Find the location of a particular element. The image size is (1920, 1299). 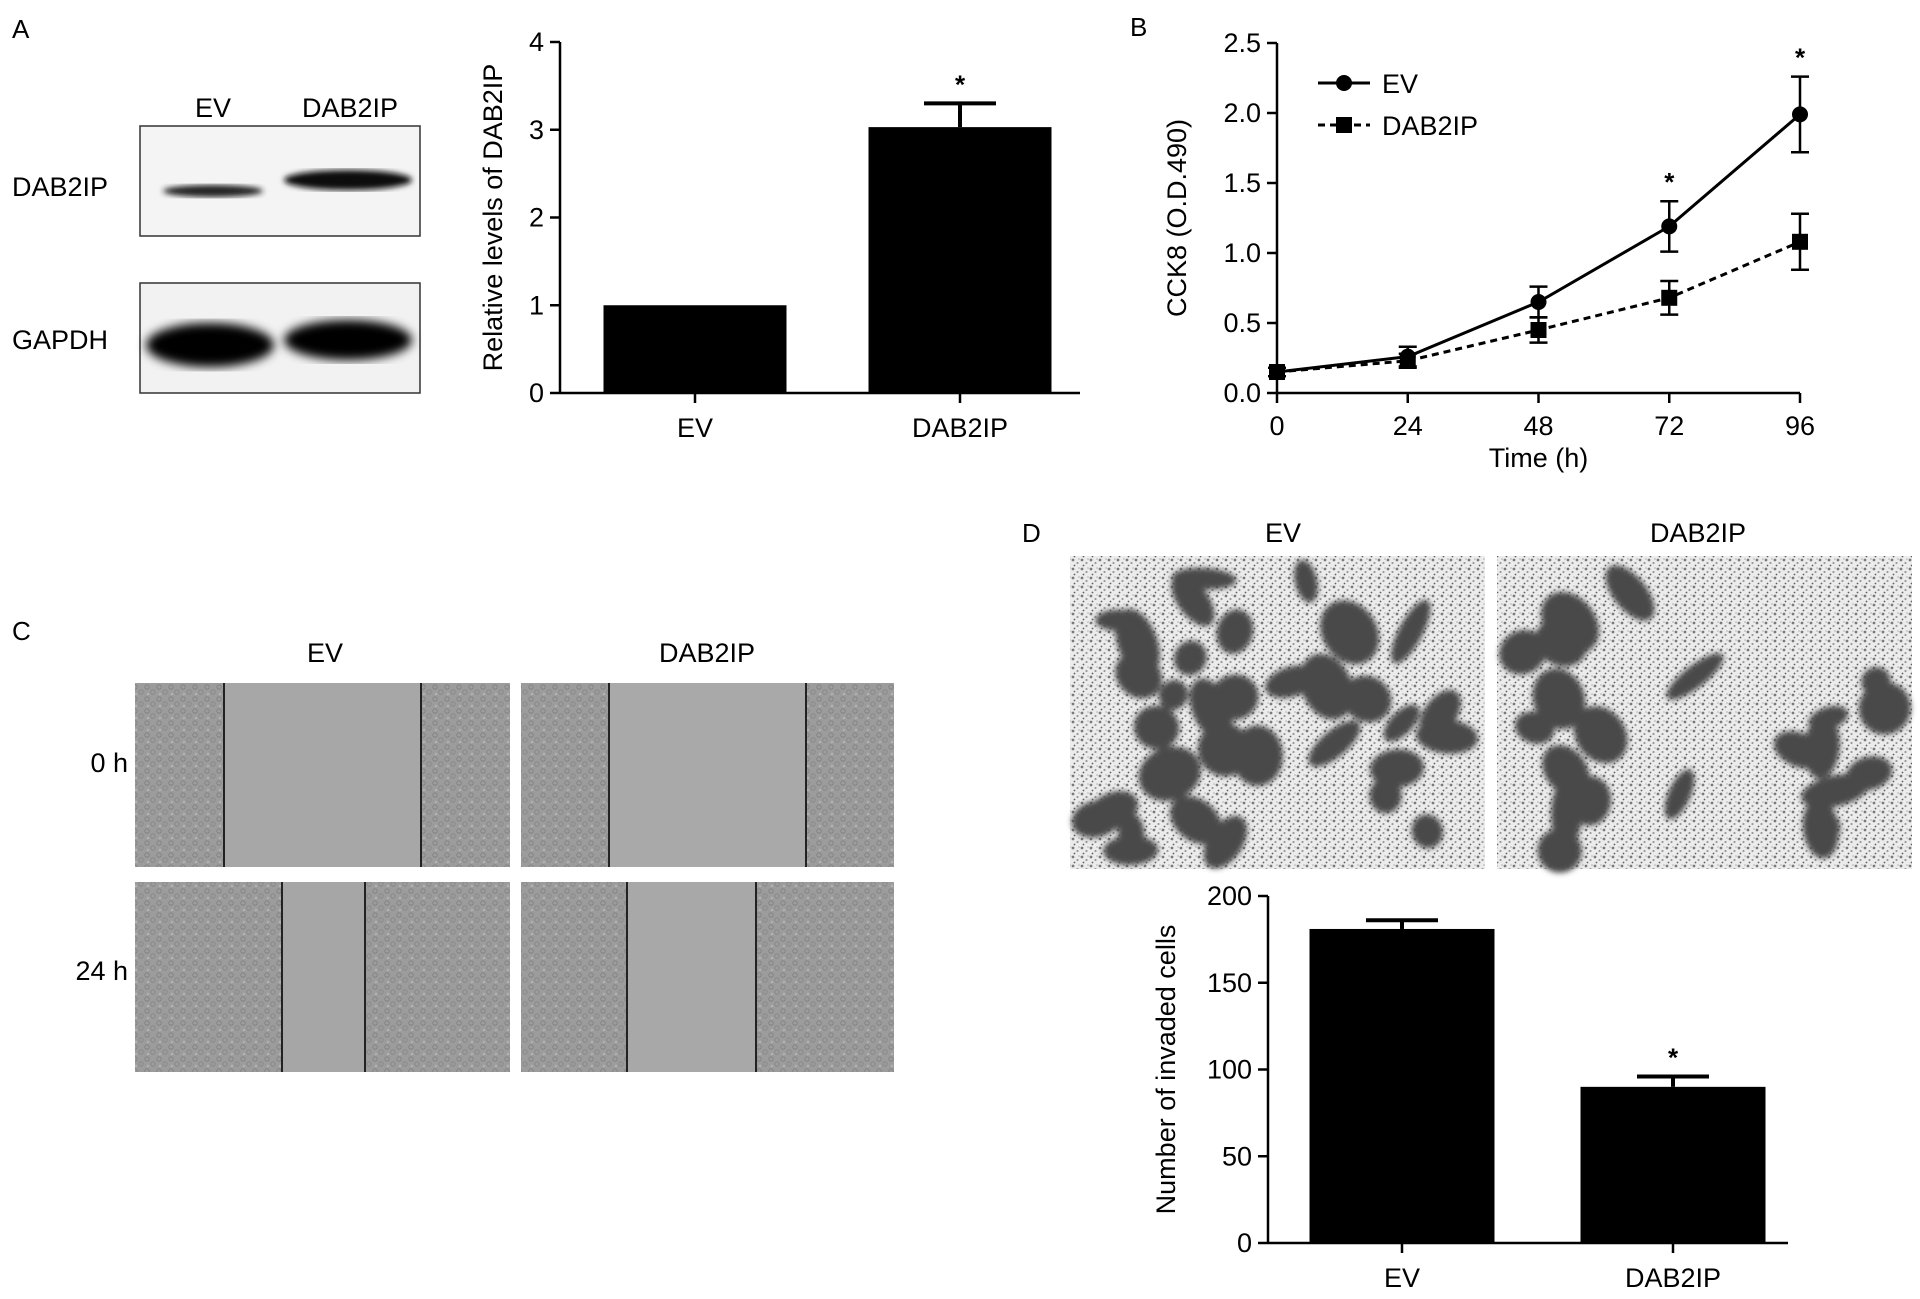

y-tick-label: 200 is located at coordinates (1229, 896).